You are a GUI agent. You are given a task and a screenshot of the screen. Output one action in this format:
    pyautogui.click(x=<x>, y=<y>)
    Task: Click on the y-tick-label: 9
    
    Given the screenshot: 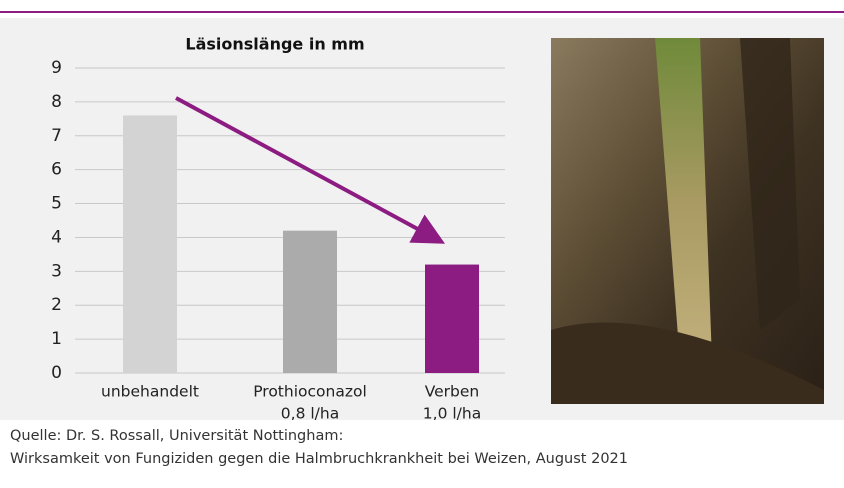 What is the action you would take?
    pyautogui.click(x=56, y=68)
    